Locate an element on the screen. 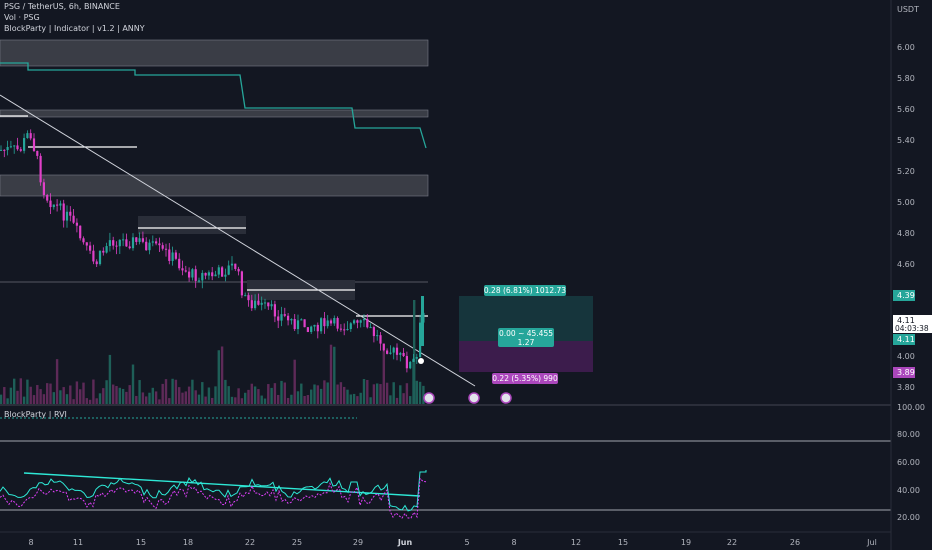  rvi-tick-label: 20.00 is located at coordinates (908, 517).